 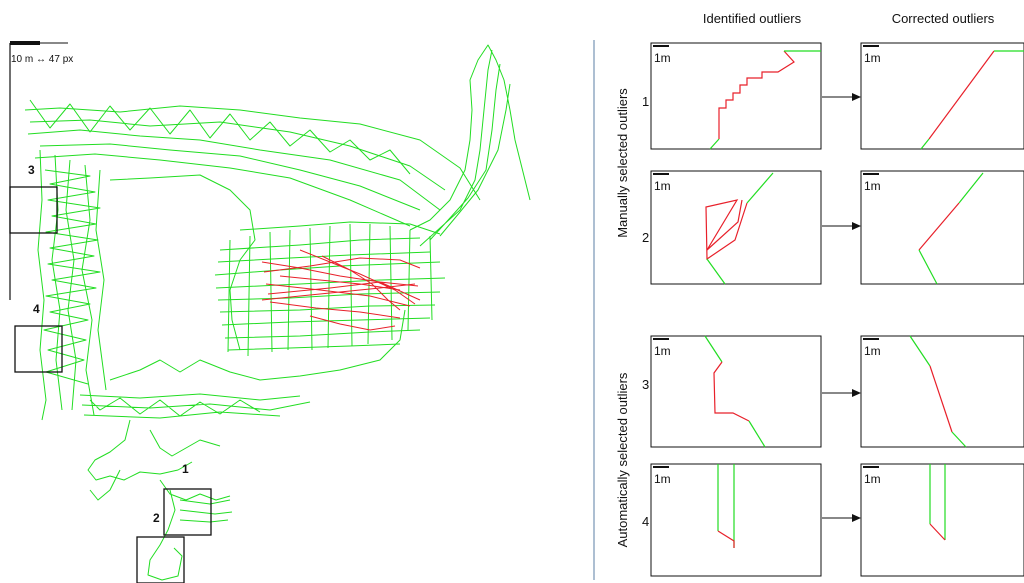 What do you see at coordinates (470, 145) in the screenshot?
I see `track-right-arm` at bounding box center [470, 145].